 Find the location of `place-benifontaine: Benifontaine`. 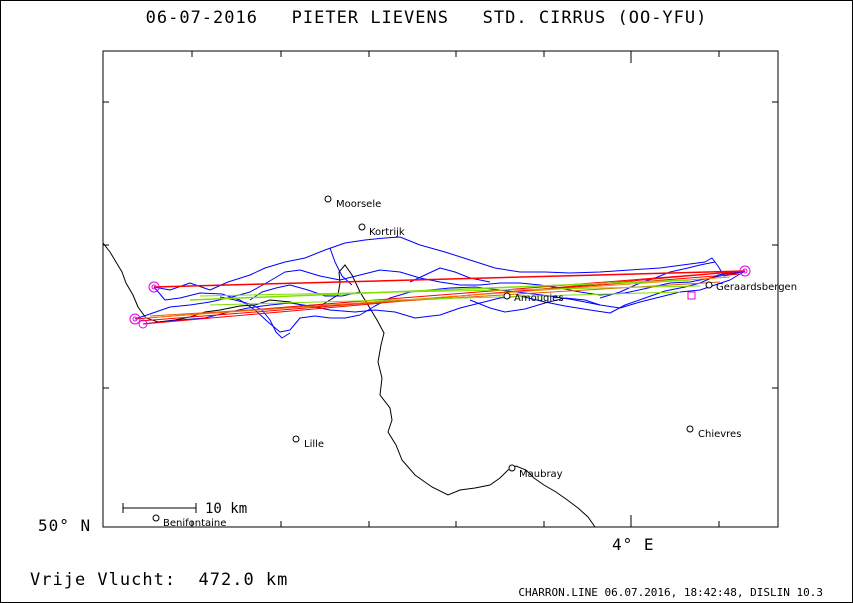

place-benifontaine: Benifontaine is located at coordinates (189, 521).